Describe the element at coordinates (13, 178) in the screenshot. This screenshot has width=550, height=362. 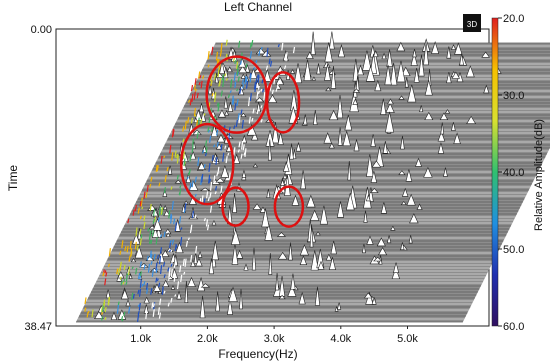
I see `y-axis-label: Time` at that location.